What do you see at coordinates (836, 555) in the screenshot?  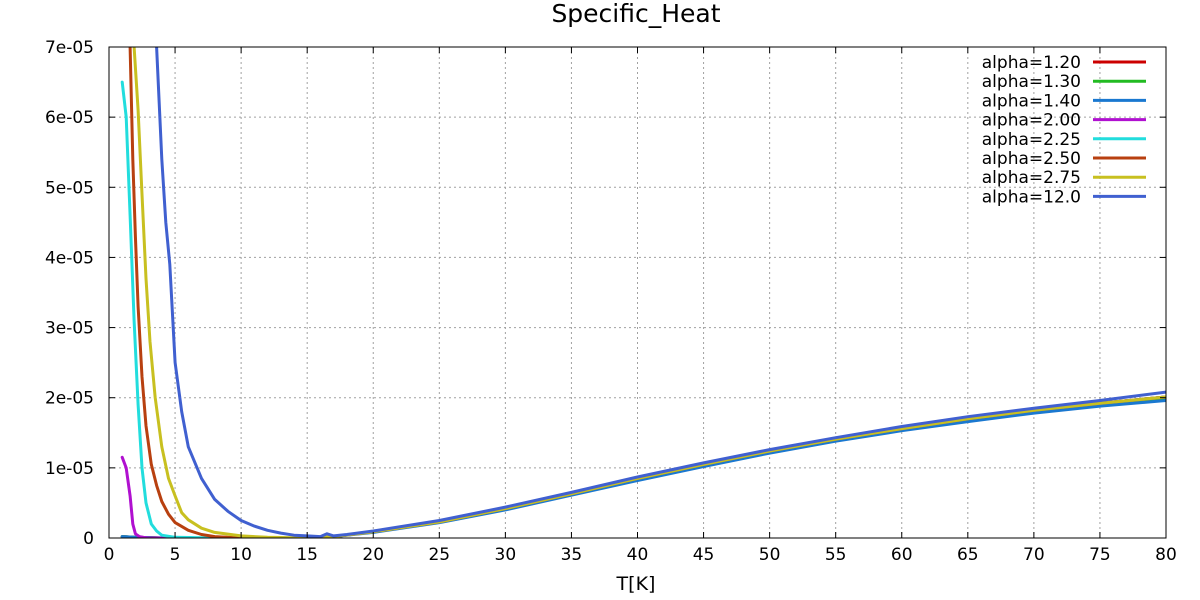 I see `x-tick-label: 55` at bounding box center [836, 555].